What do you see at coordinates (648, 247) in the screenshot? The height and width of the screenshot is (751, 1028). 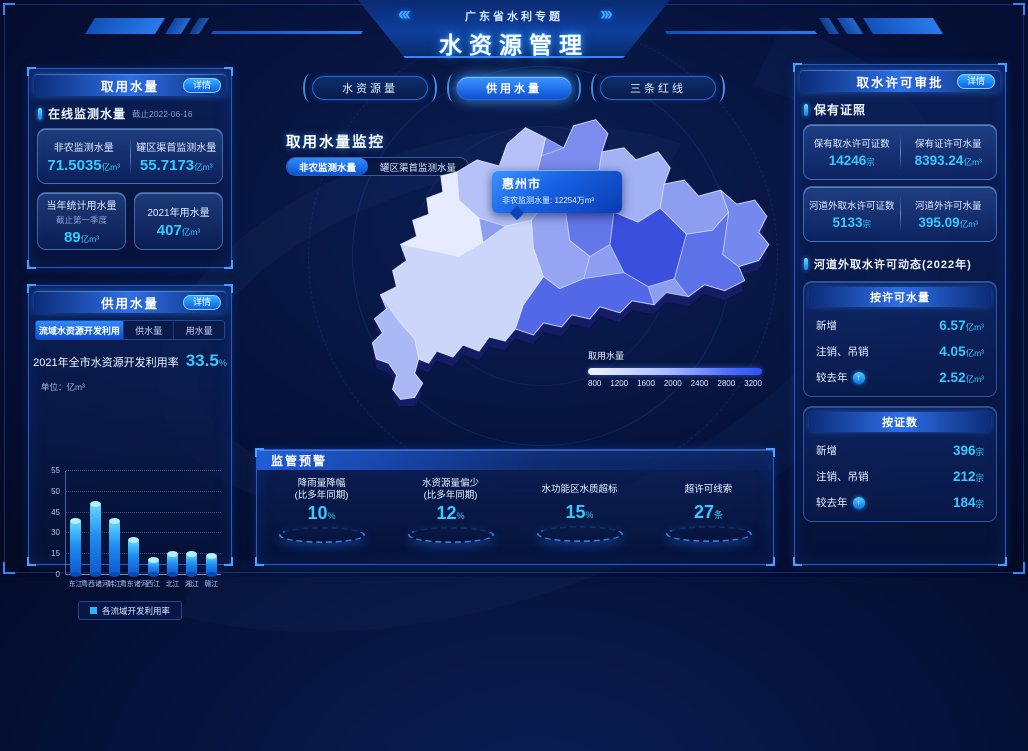 I see `map-region-selected` at bounding box center [648, 247].